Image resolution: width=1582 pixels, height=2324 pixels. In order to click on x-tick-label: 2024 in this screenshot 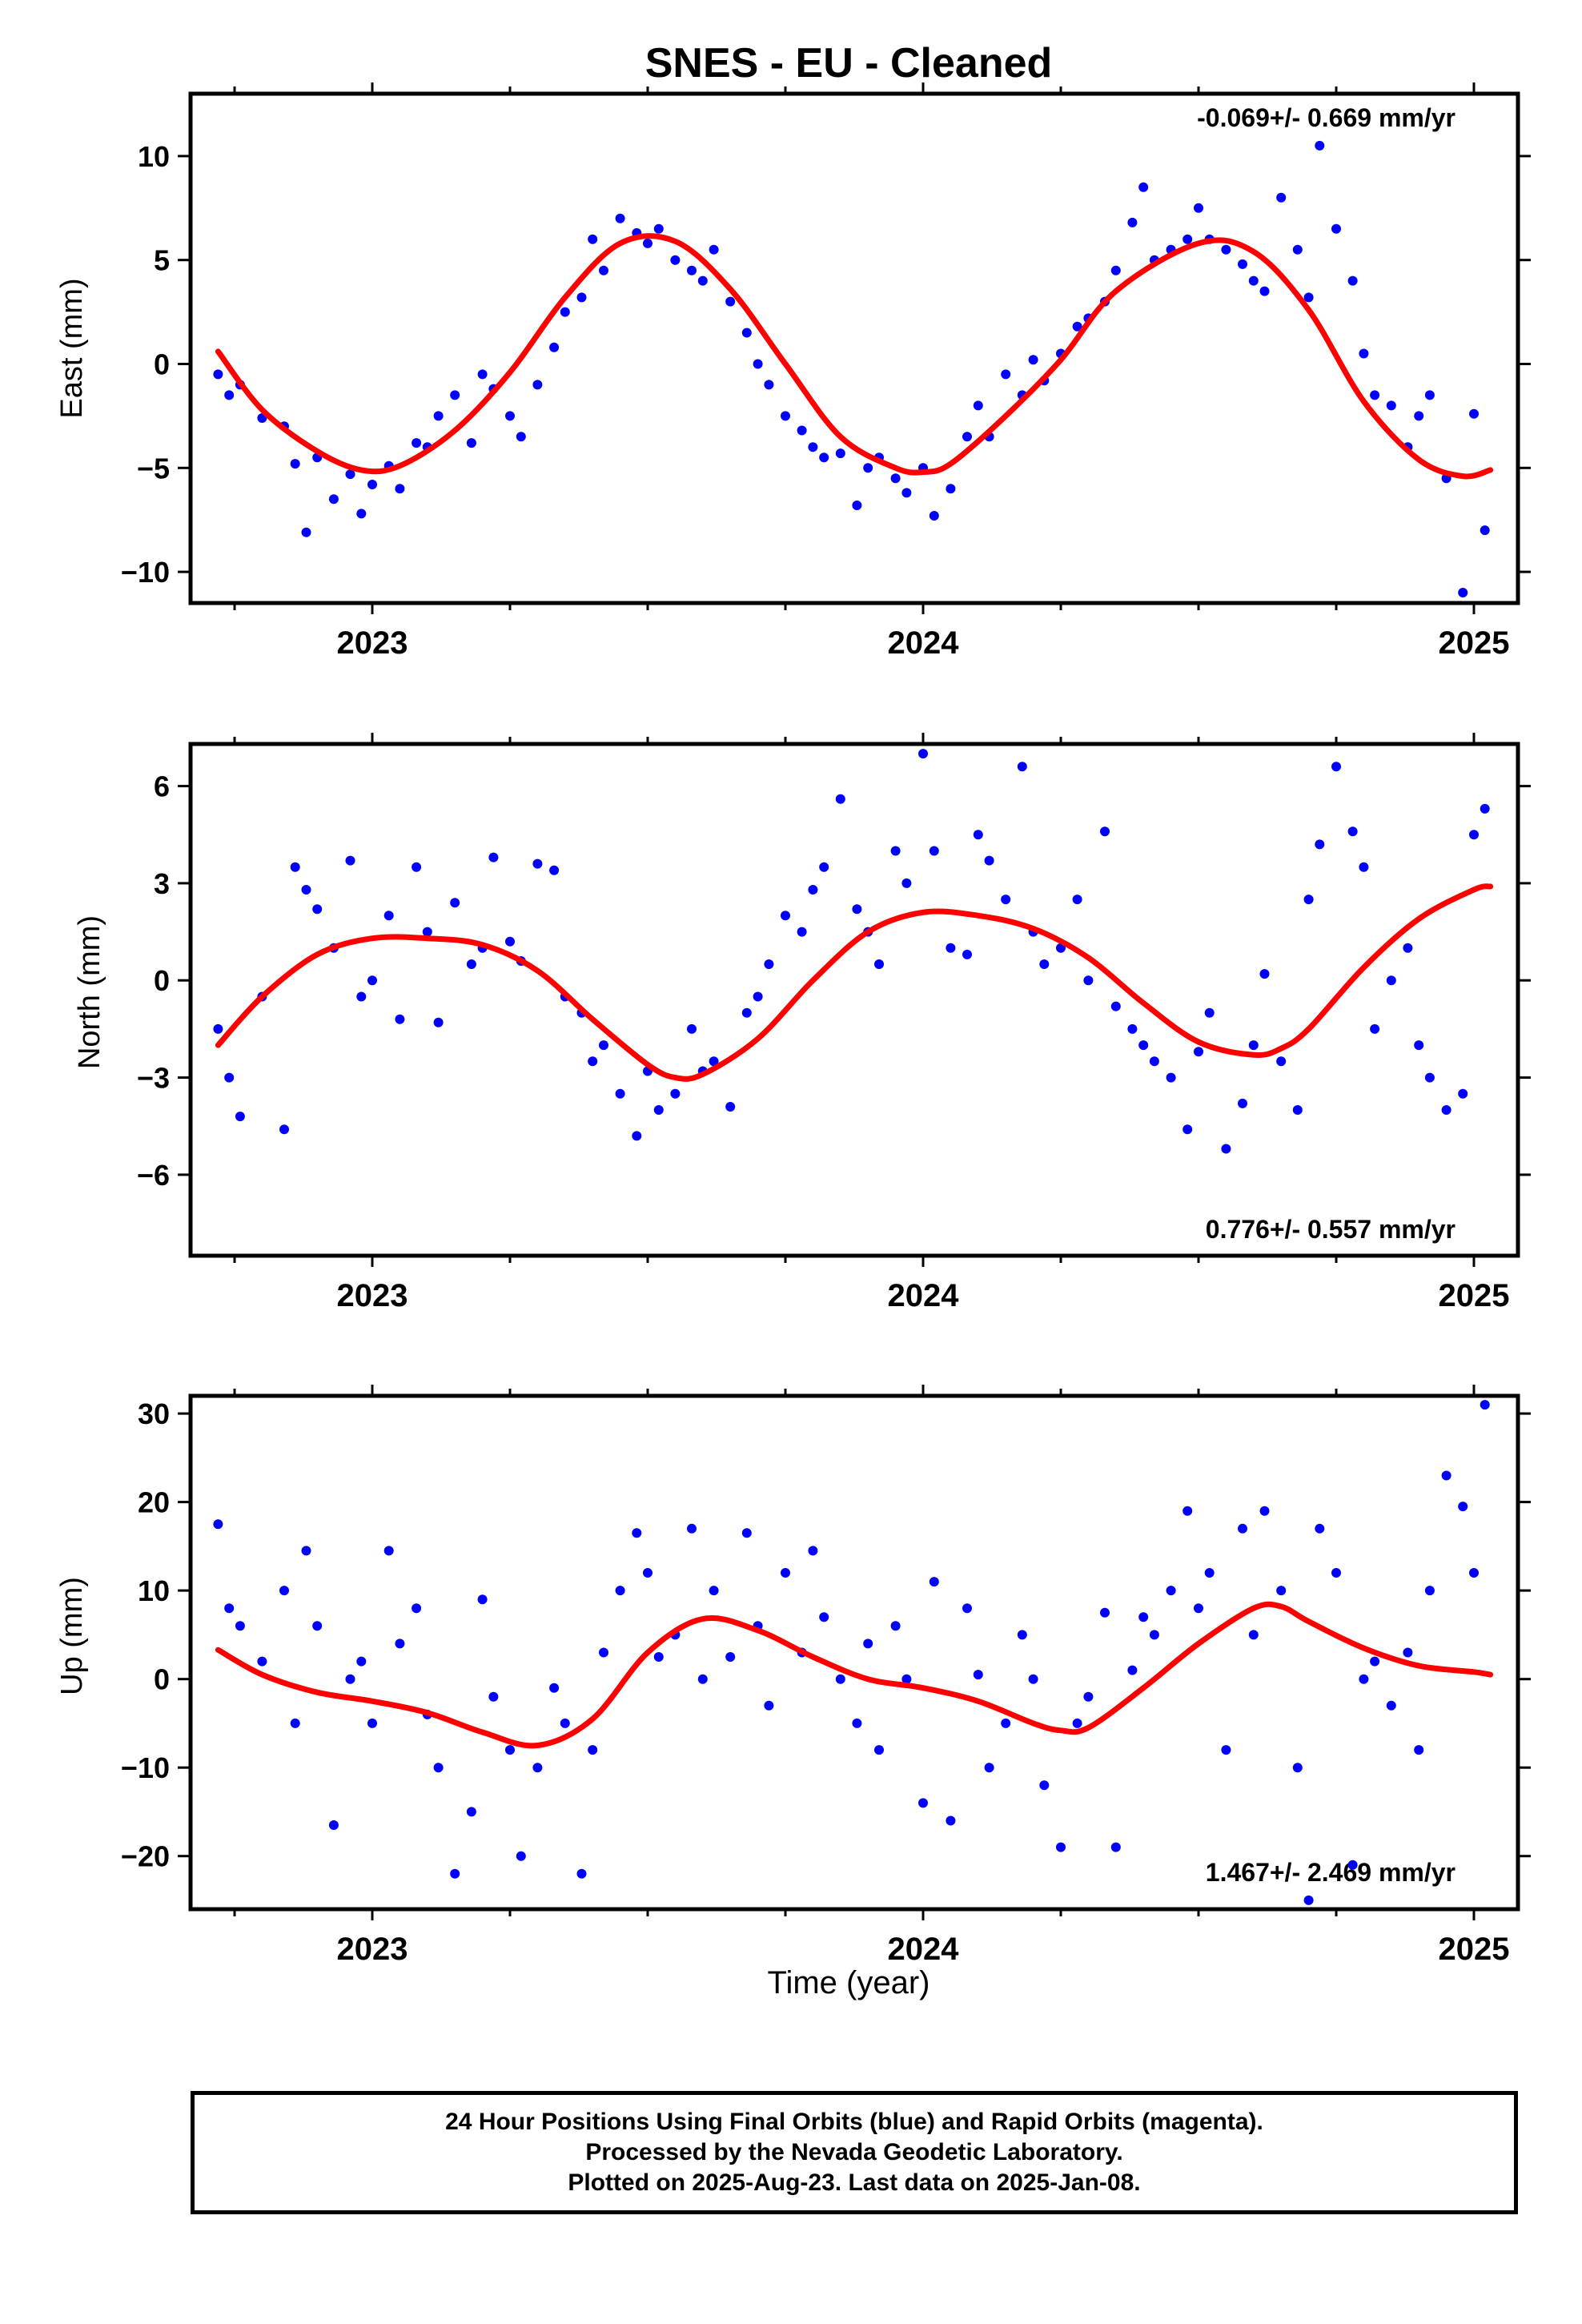, I will do `click(924, 643)`.